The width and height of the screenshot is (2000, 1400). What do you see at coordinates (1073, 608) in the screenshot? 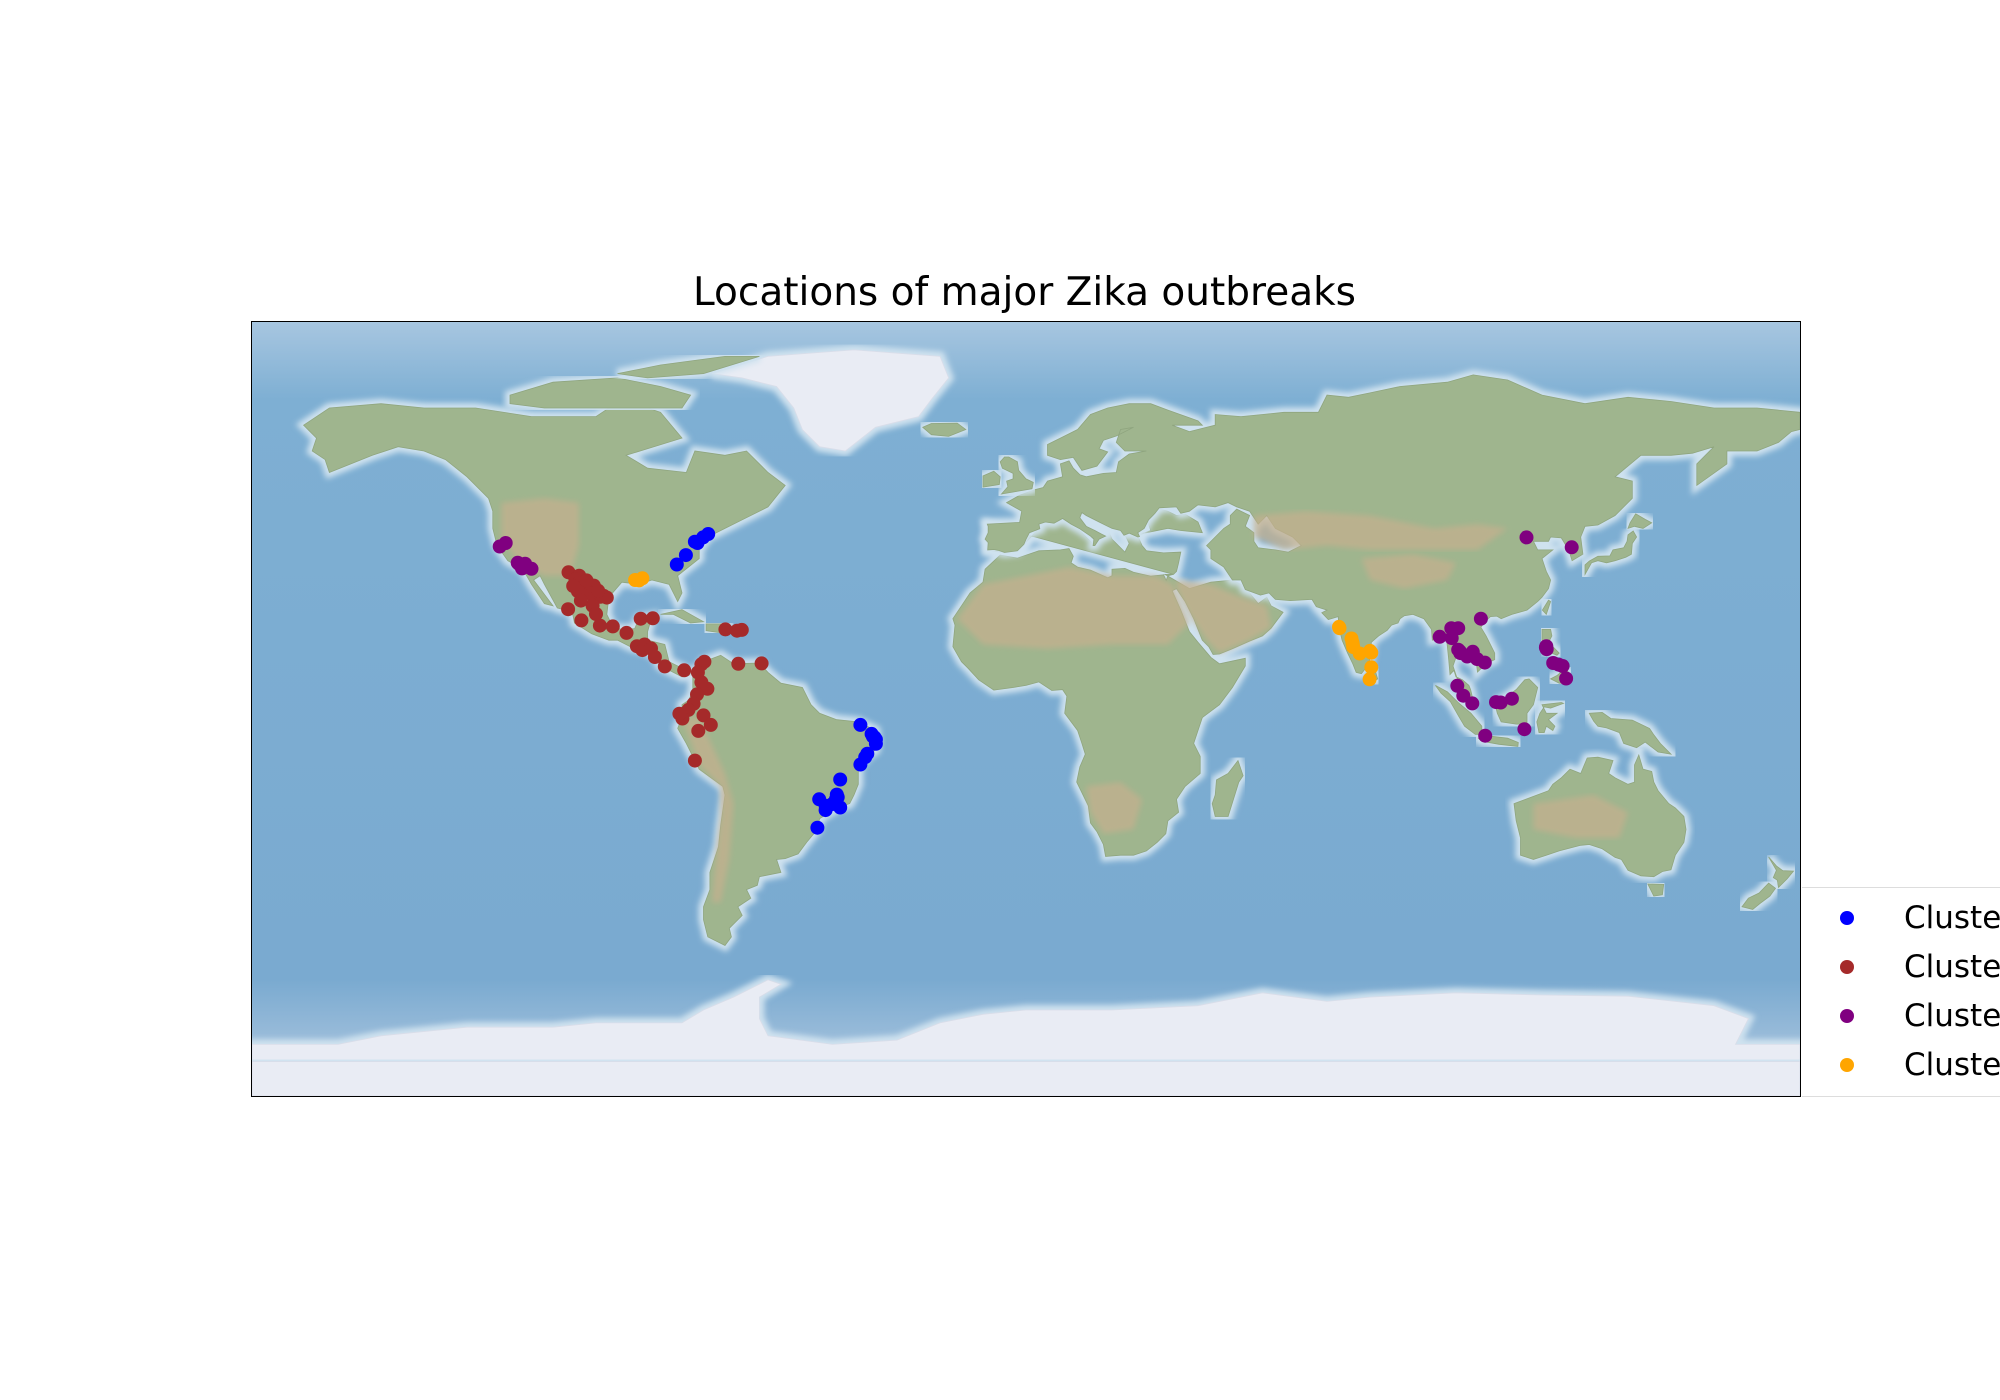
I see `sahara-arid` at bounding box center [1073, 608].